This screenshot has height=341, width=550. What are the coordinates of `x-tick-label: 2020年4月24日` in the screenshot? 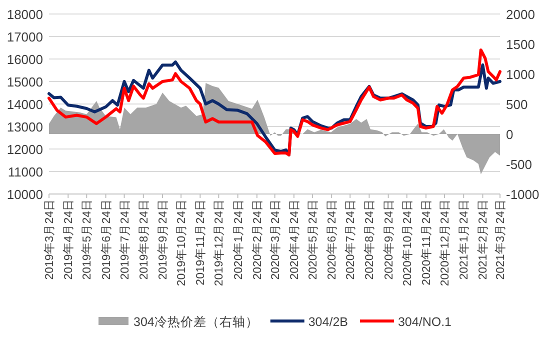 It's located at (294, 239).